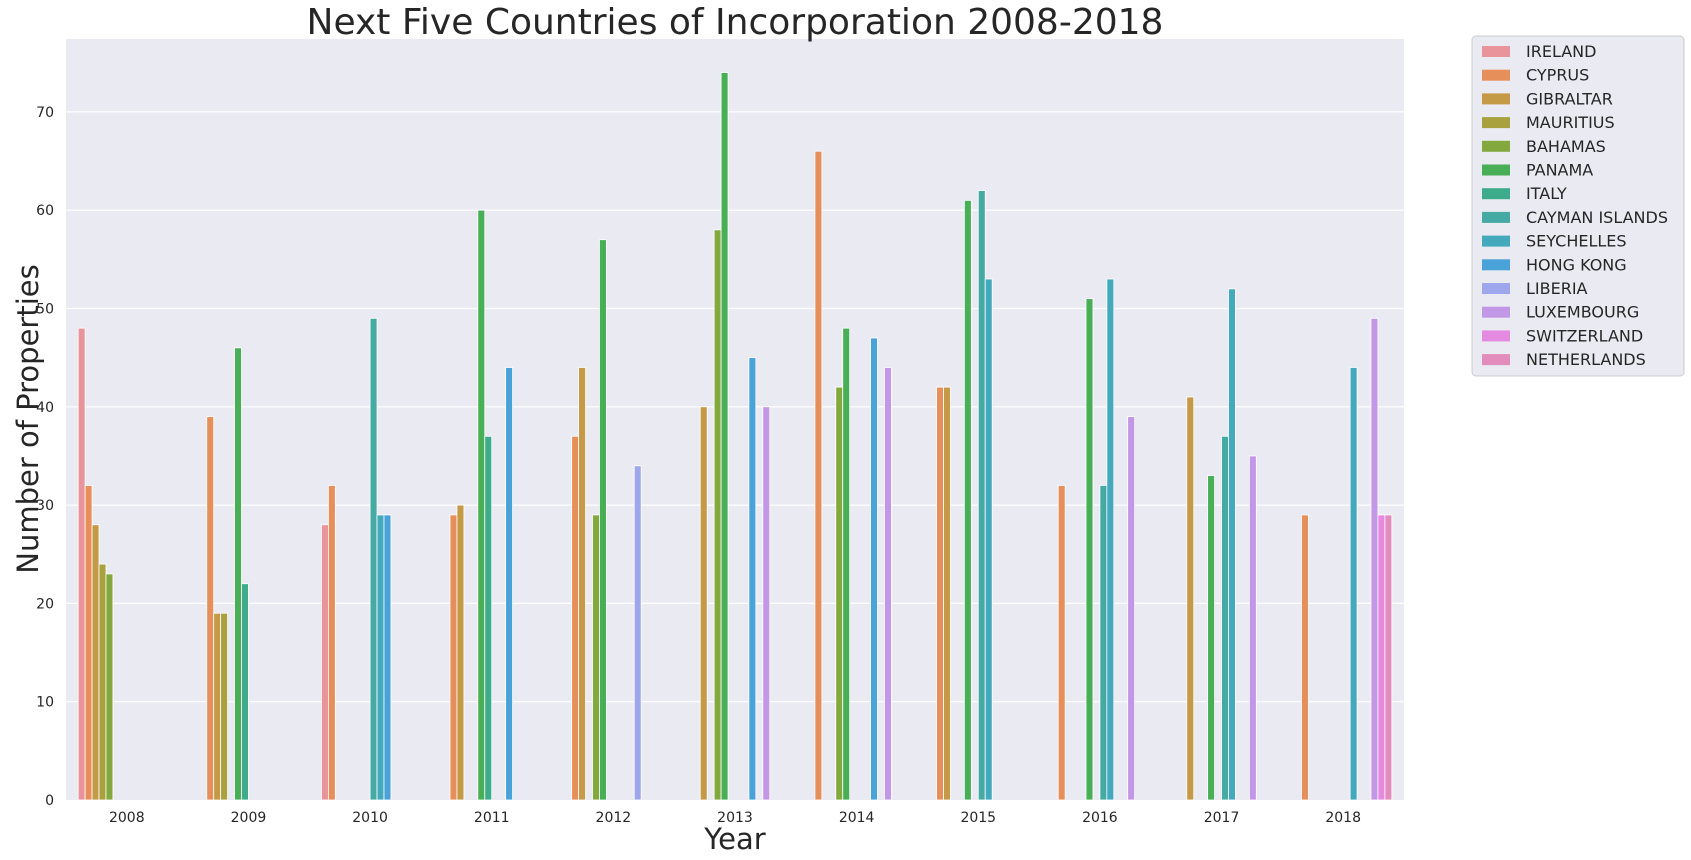  Describe the element at coordinates (45, 604) in the screenshot. I see `y-tick-label: 20` at that location.